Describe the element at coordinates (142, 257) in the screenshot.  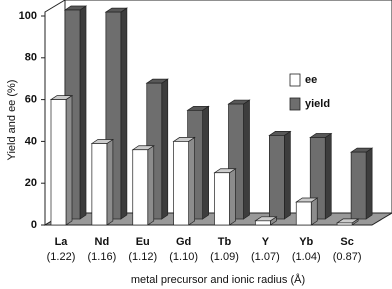
I see `x-tick-sublabel: (1.12)` at that location.